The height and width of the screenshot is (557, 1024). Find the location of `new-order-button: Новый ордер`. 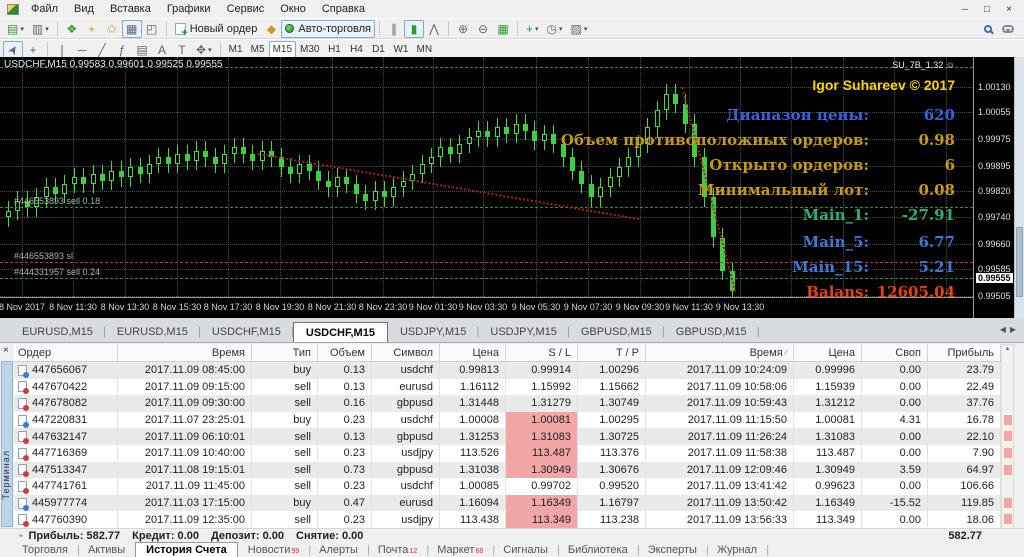

new-order-button: Новый ордер is located at coordinates (216, 29).